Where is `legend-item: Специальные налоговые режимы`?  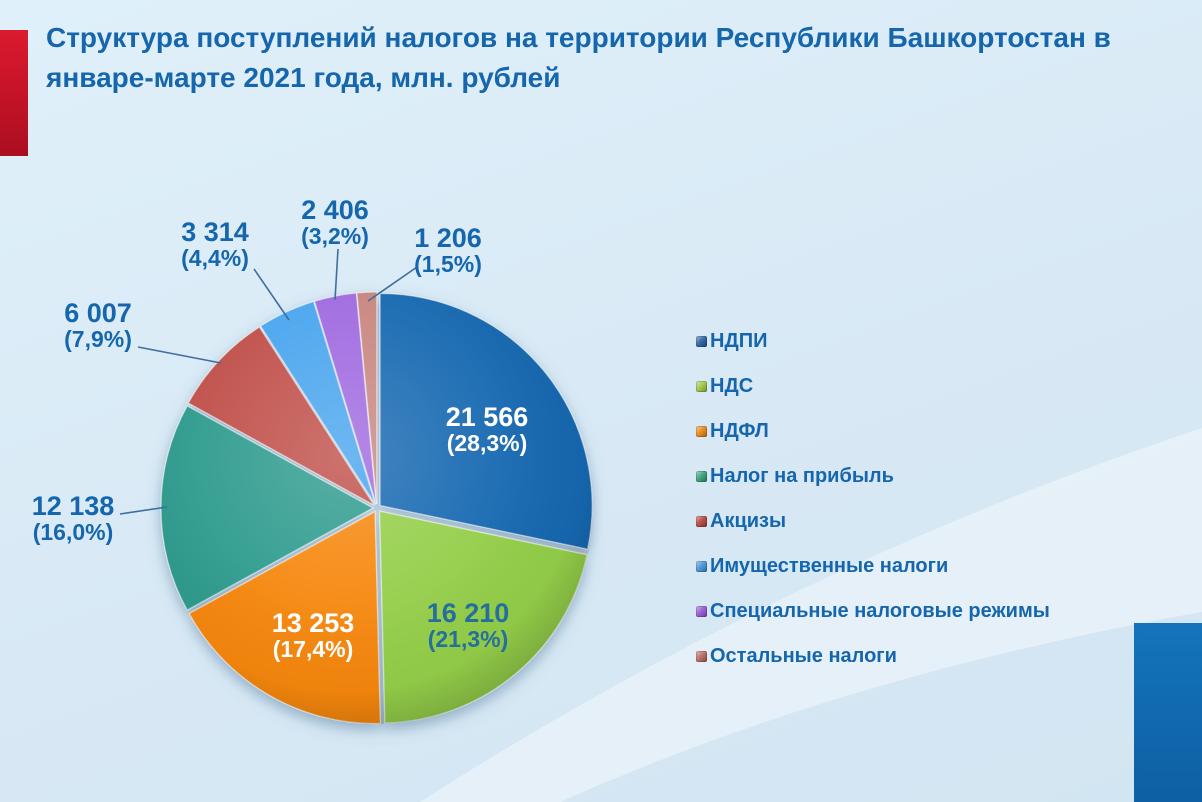
legend-item: Специальные налоговые режимы is located at coordinates (873, 611).